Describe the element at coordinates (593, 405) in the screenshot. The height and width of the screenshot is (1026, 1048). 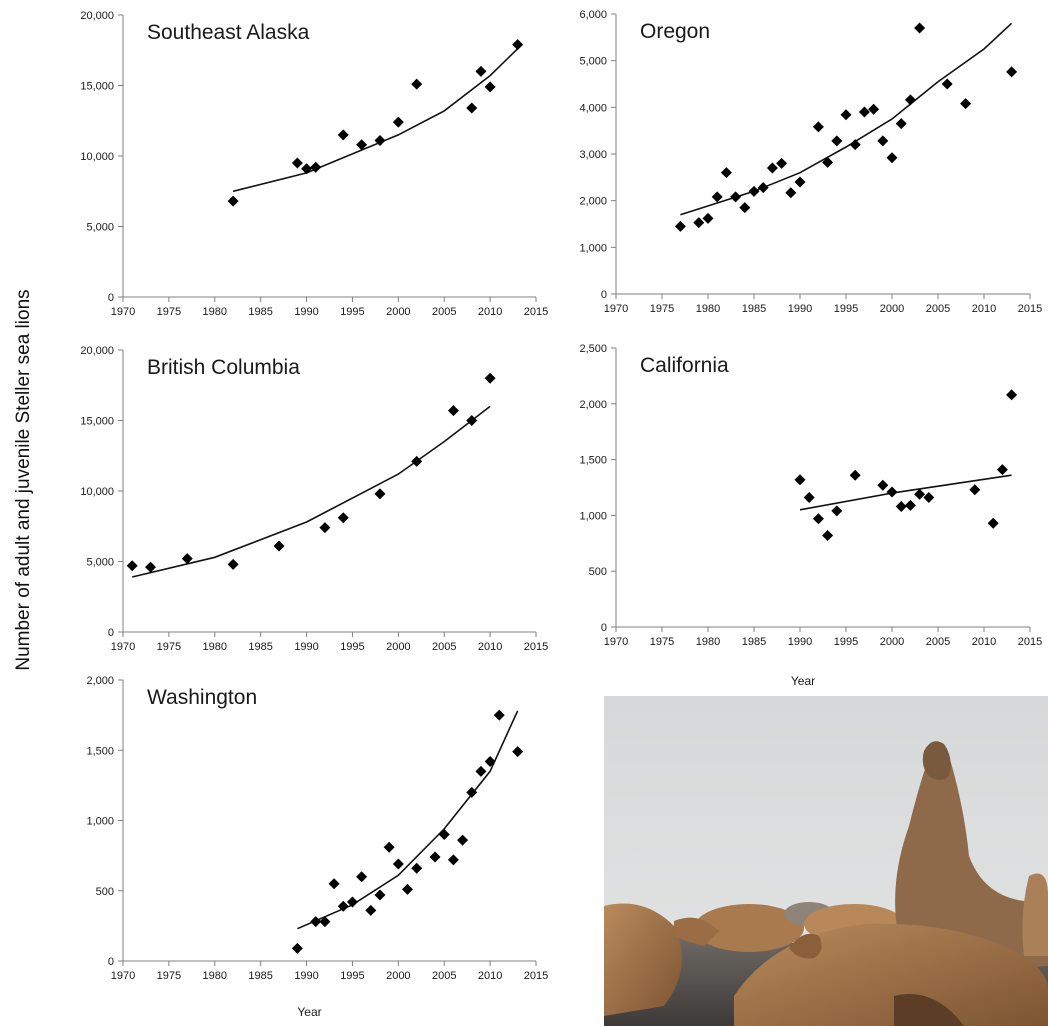
I see `y-tick-label: 2,000` at that location.